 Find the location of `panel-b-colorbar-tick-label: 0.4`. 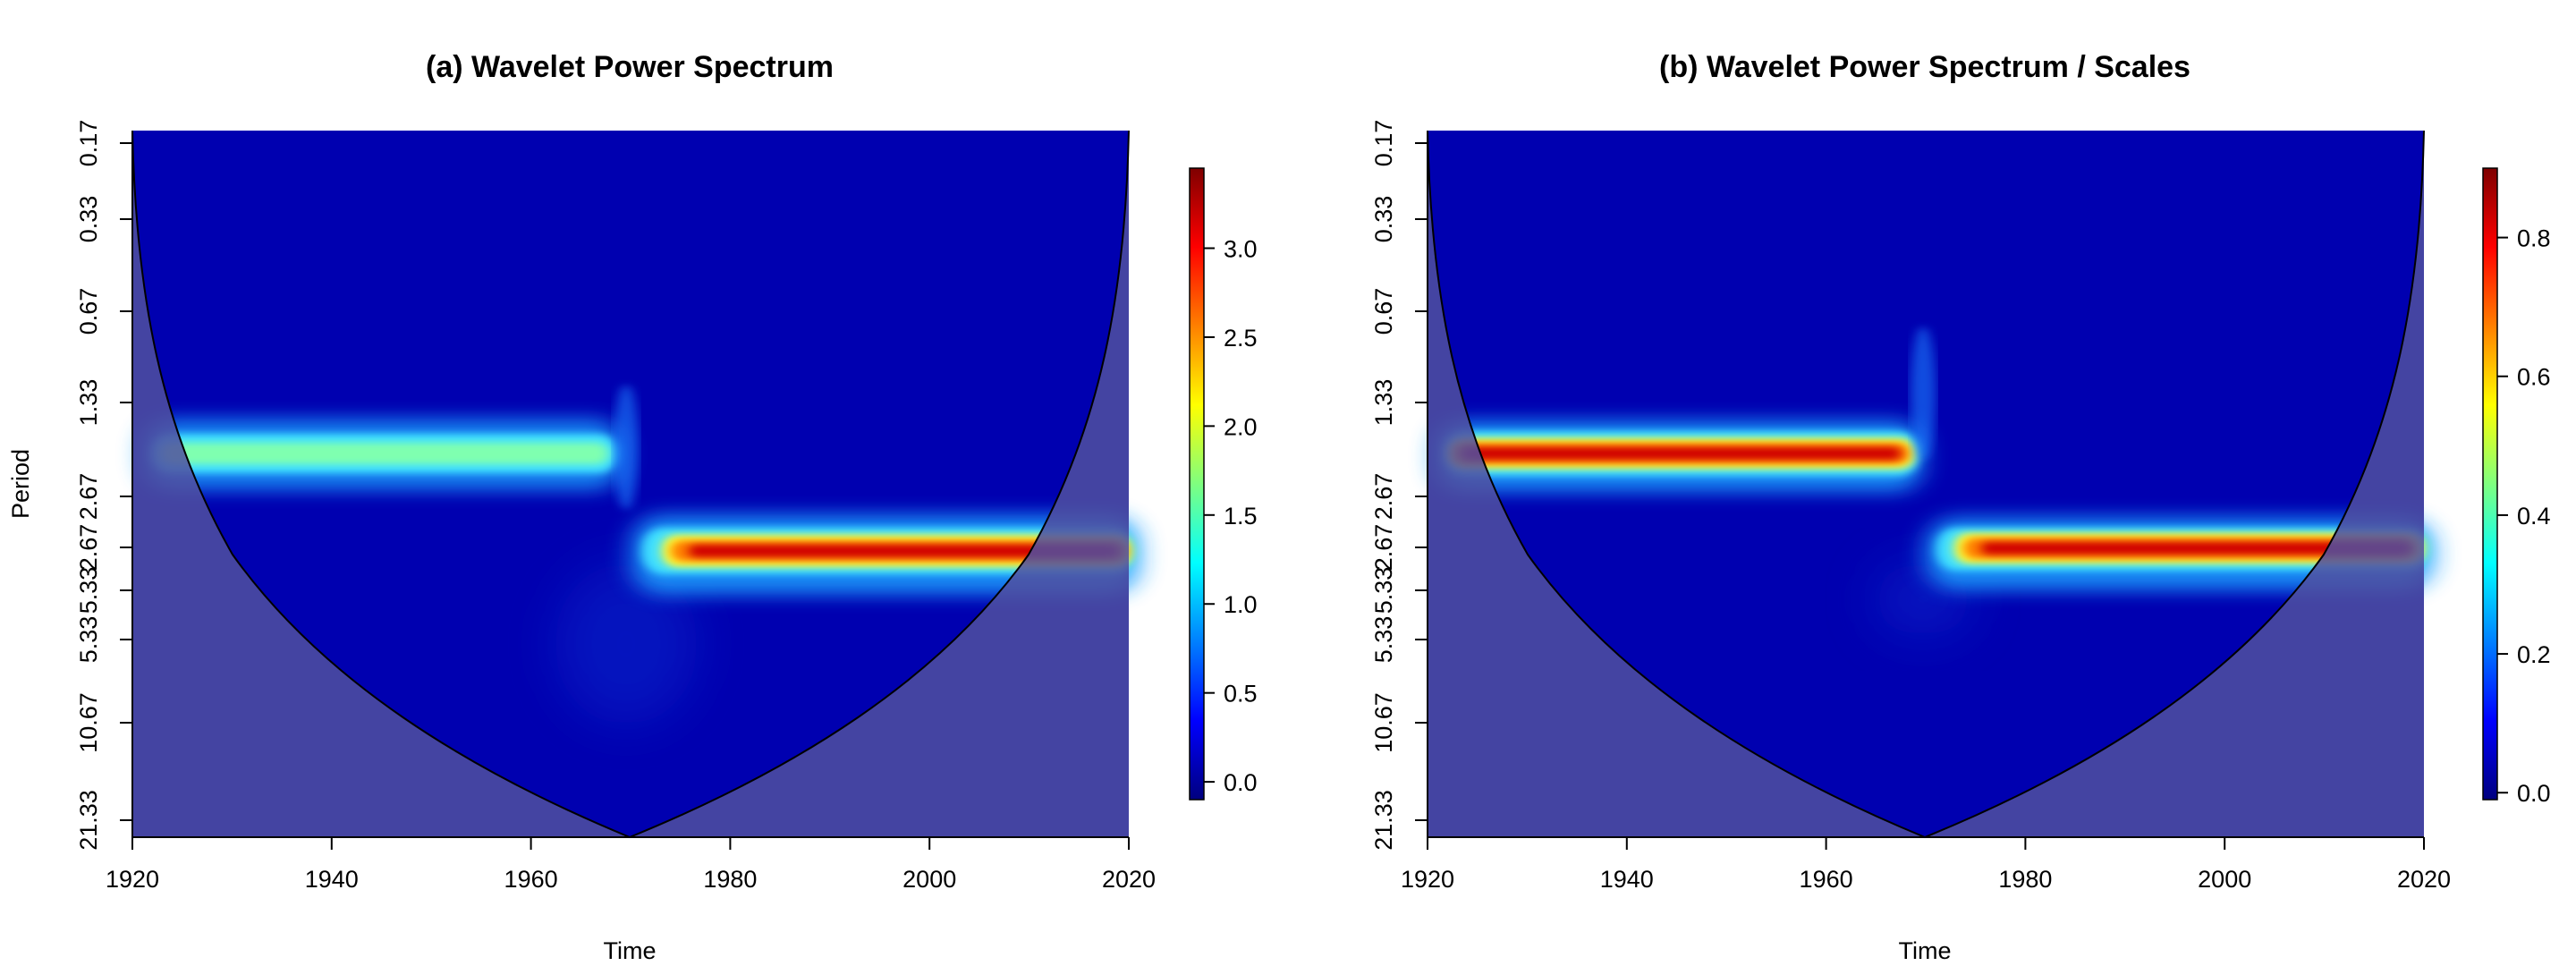

panel-b-colorbar-tick-label: 0.4 is located at coordinates (2534, 516).